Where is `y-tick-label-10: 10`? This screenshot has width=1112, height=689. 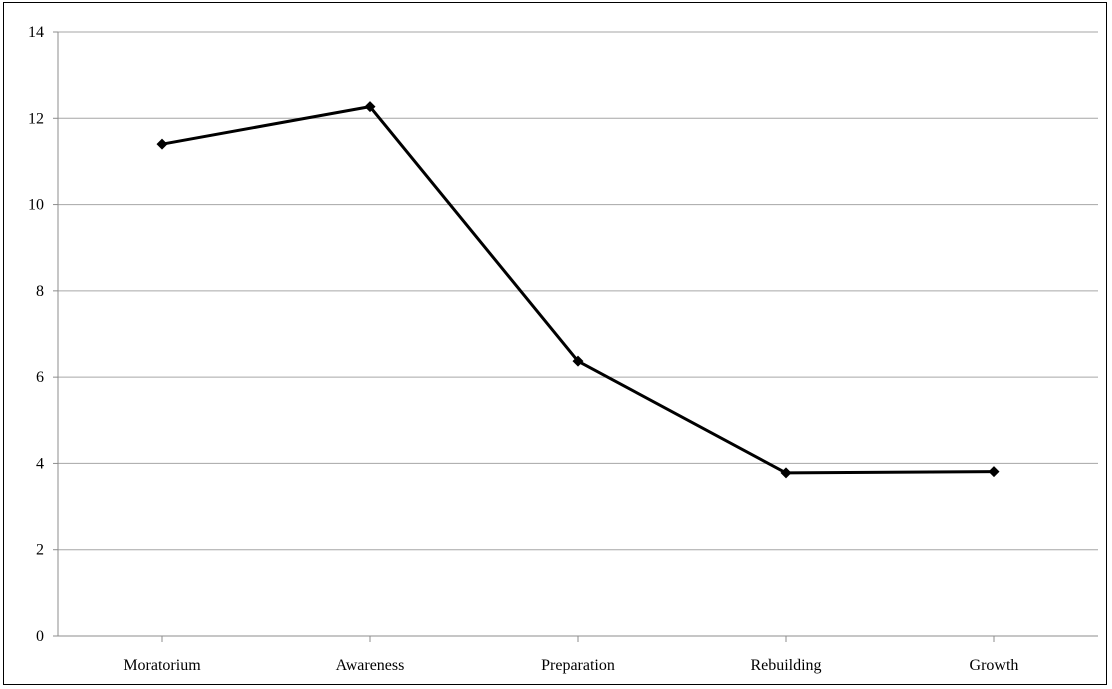 y-tick-label-10: 10 is located at coordinates (36, 205).